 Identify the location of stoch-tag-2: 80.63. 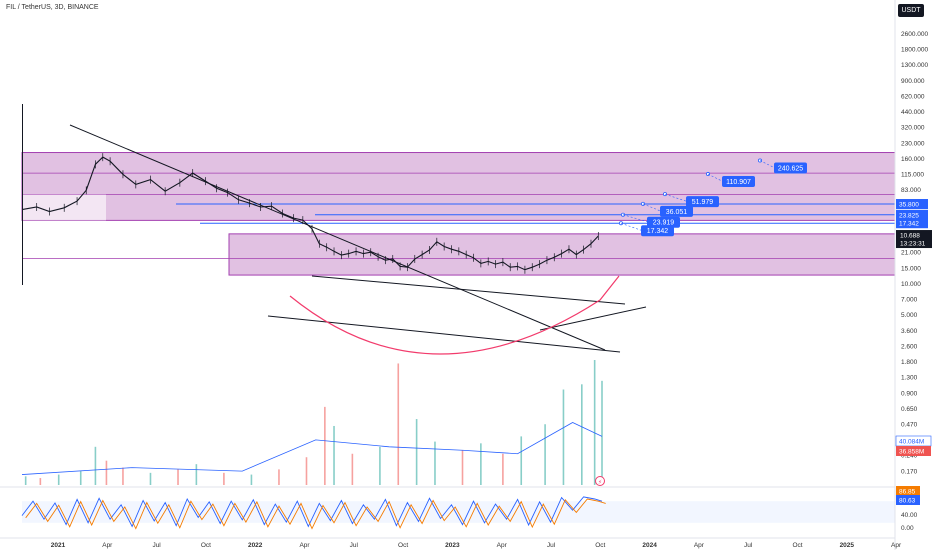
(907, 501).